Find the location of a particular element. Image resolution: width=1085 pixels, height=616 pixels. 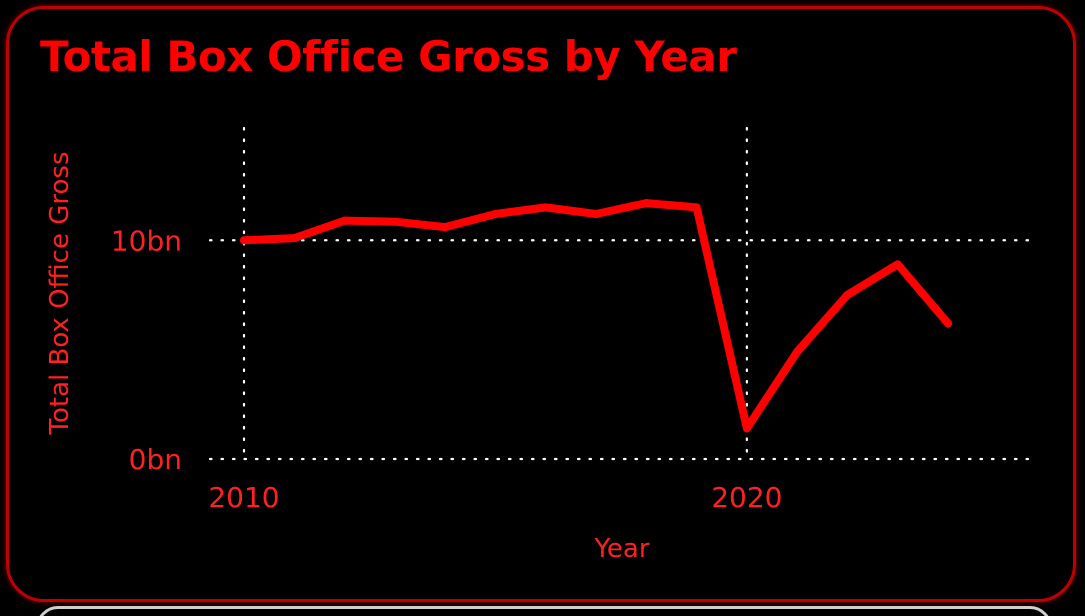

data-point-2011 is located at coordinates (294, 238).